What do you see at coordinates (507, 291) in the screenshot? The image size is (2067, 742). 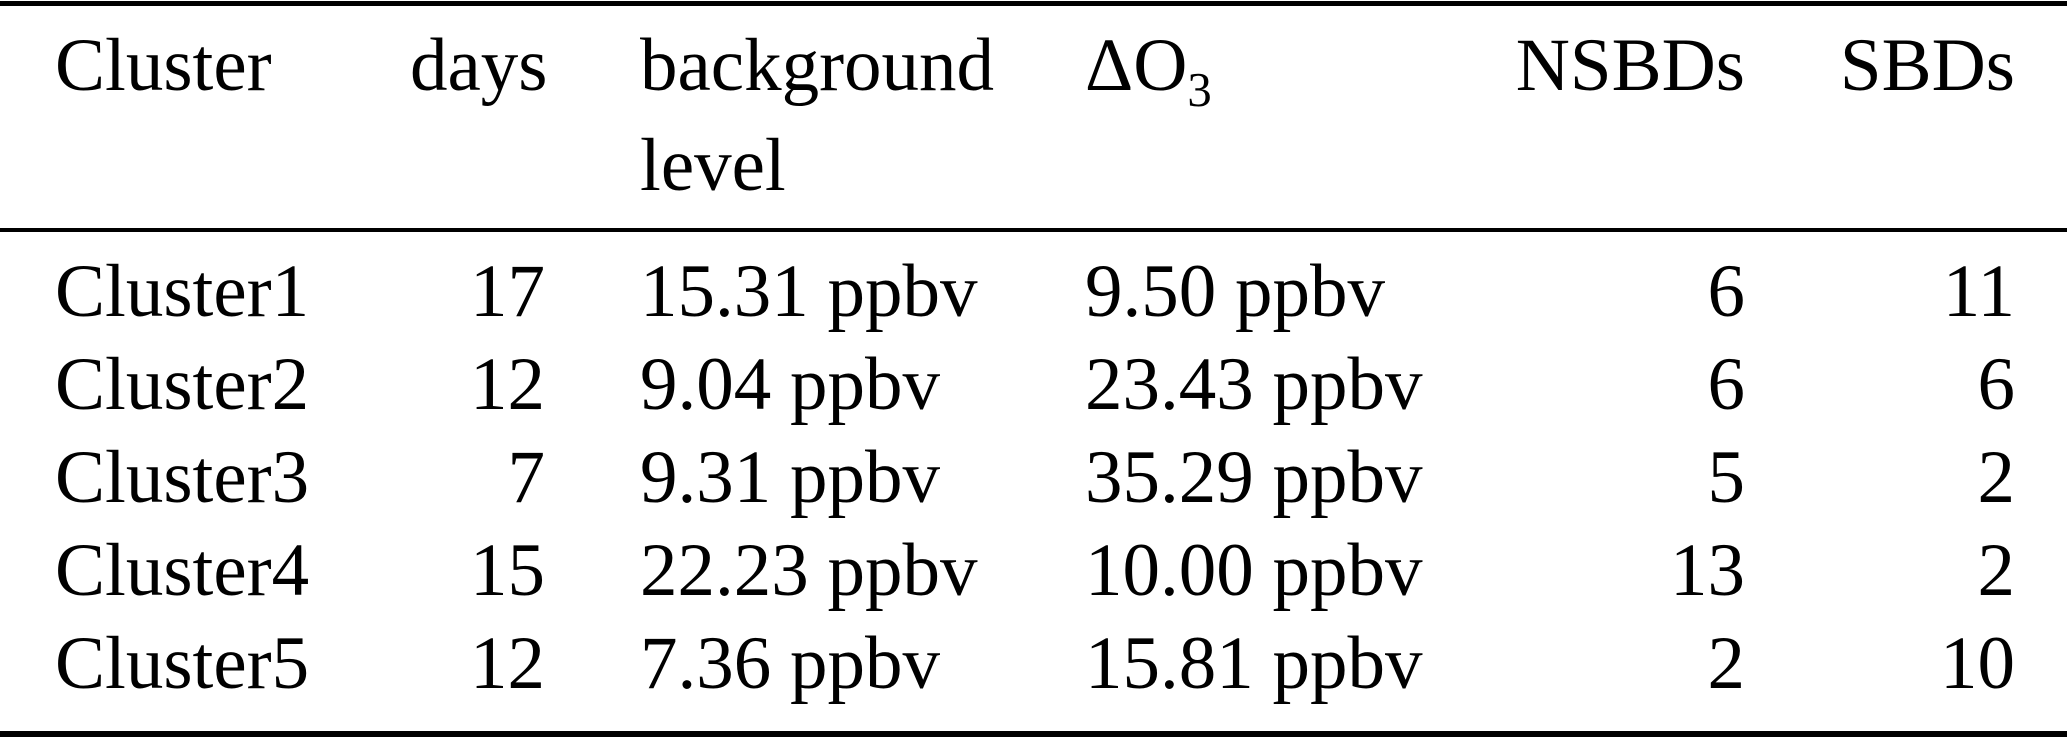 I see `cell-days: 17` at bounding box center [507, 291].